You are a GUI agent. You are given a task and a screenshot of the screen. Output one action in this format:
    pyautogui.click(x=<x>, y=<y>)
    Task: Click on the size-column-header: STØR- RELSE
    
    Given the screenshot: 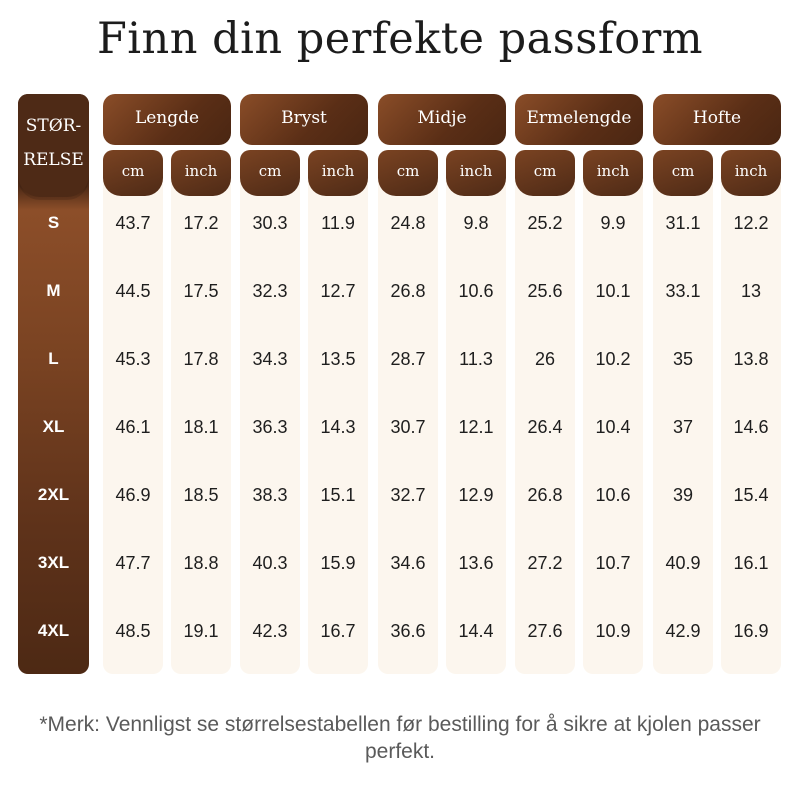 What is the action you would take?
    pyautogui.click(x=53, y=145)
    